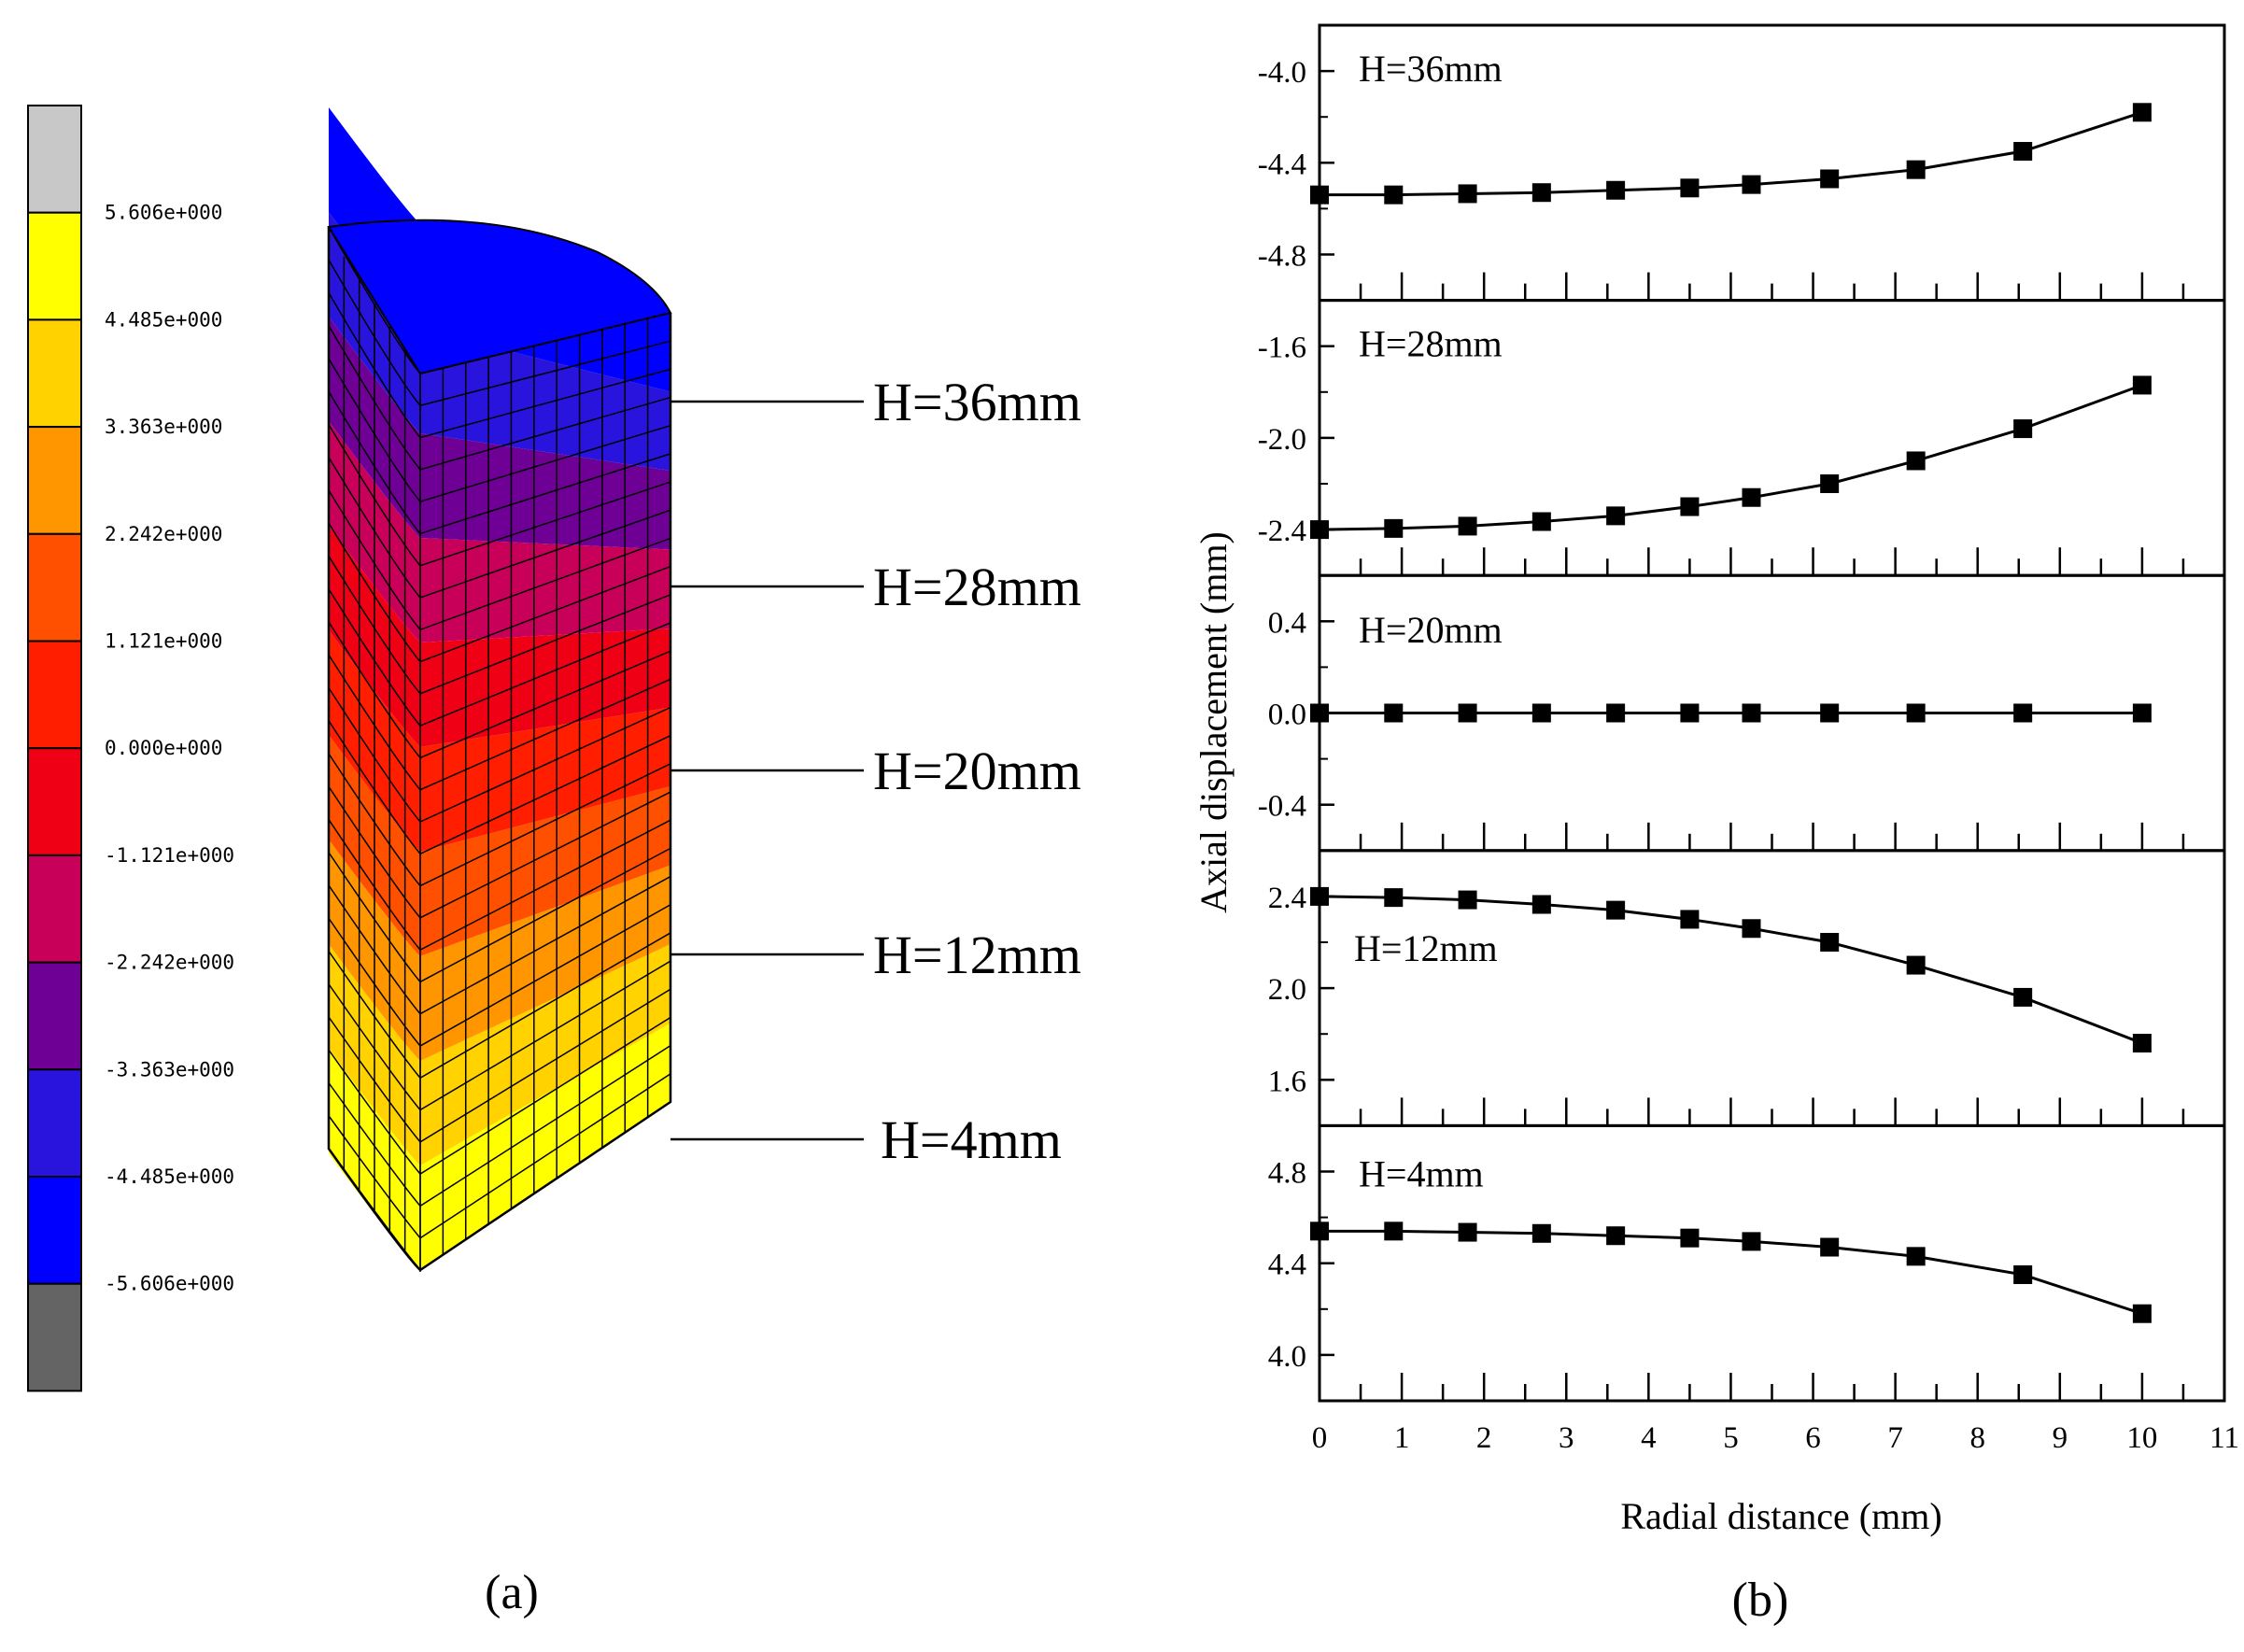  I want to click on panel-annotation: H=20mm, so click(1431, 630).